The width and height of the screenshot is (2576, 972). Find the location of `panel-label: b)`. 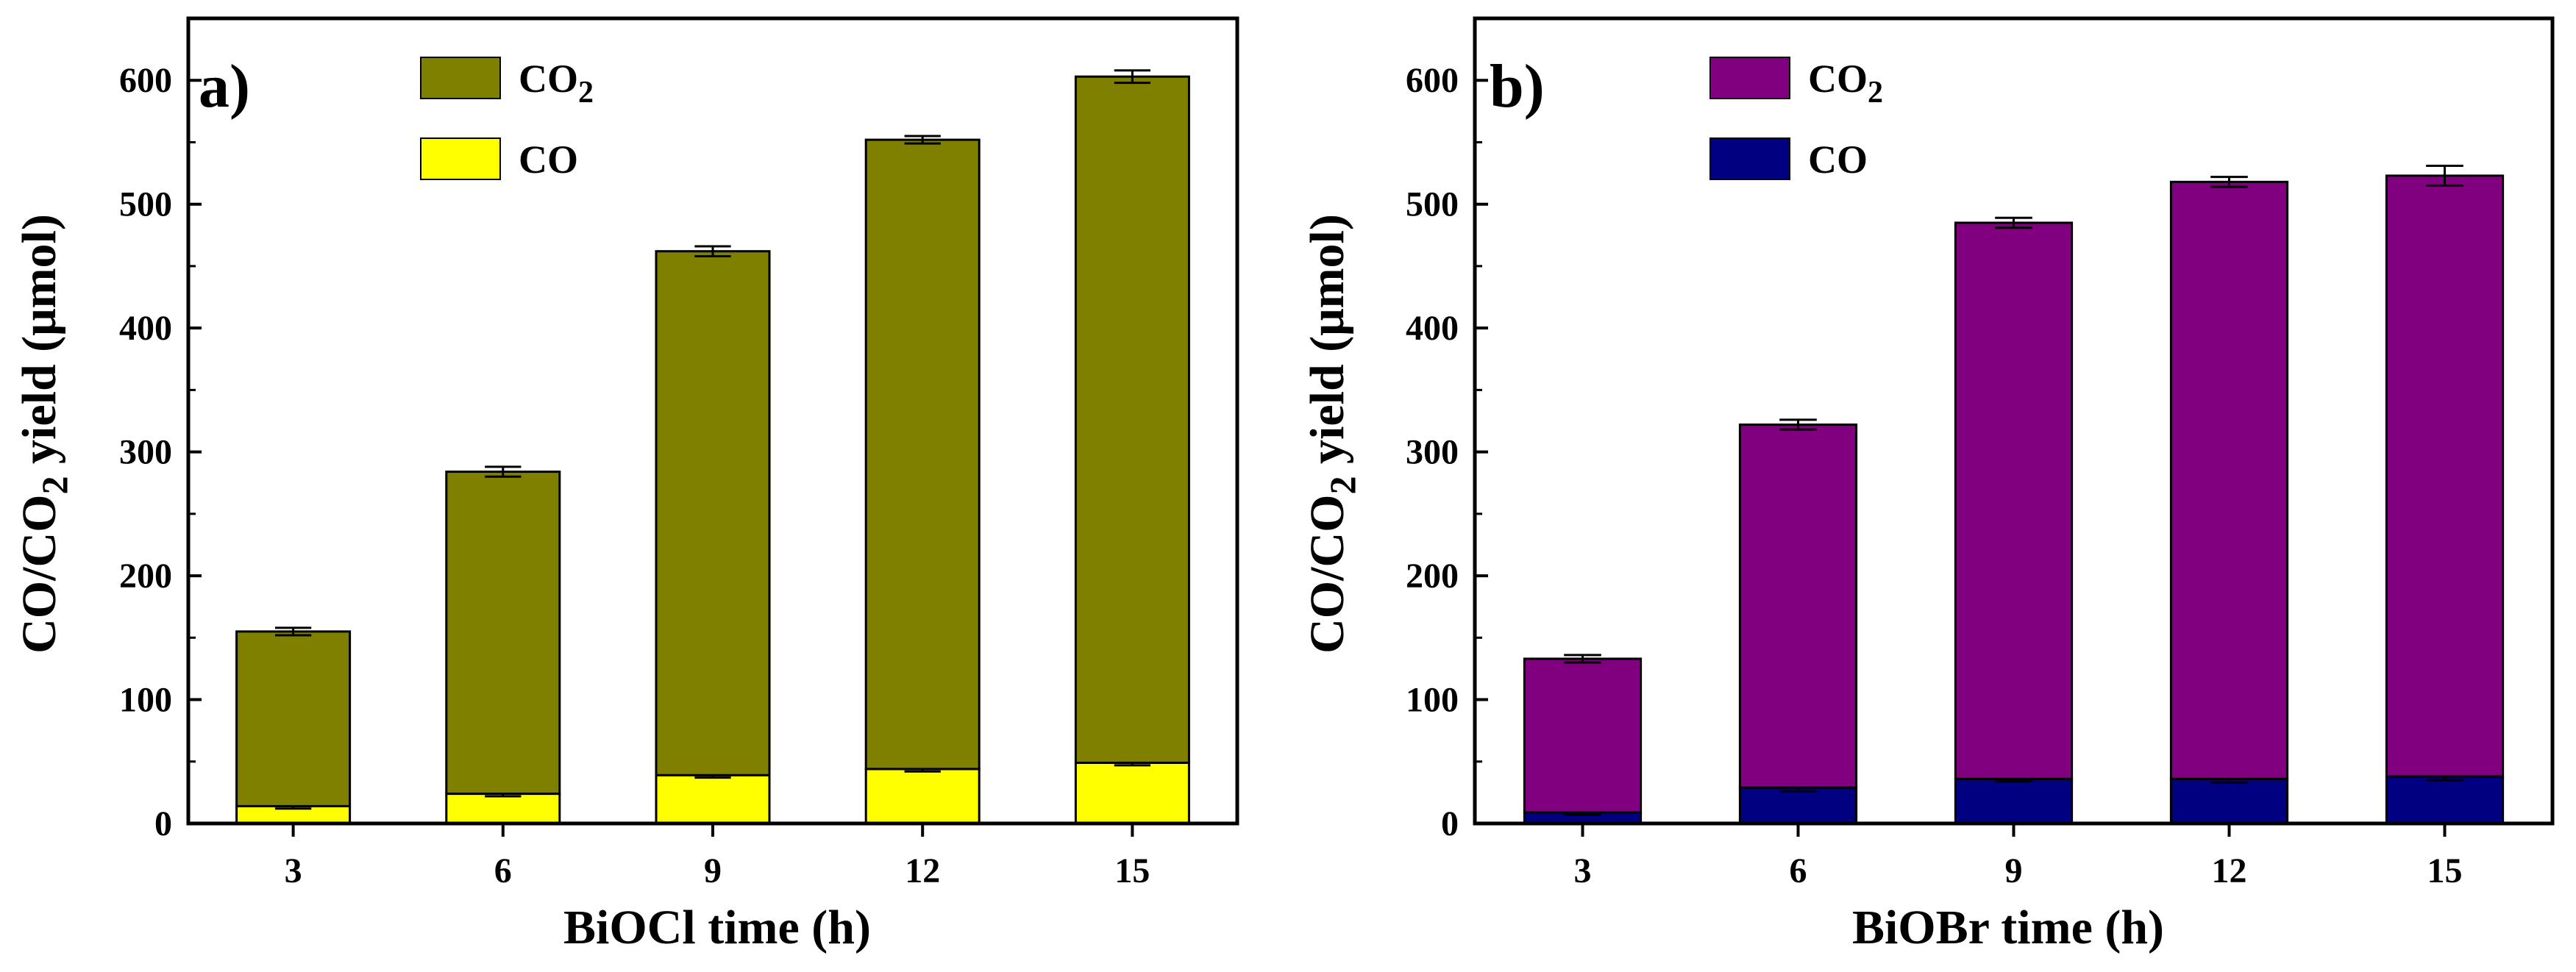

panel-label: b) is located at coordinates (1517, 86).